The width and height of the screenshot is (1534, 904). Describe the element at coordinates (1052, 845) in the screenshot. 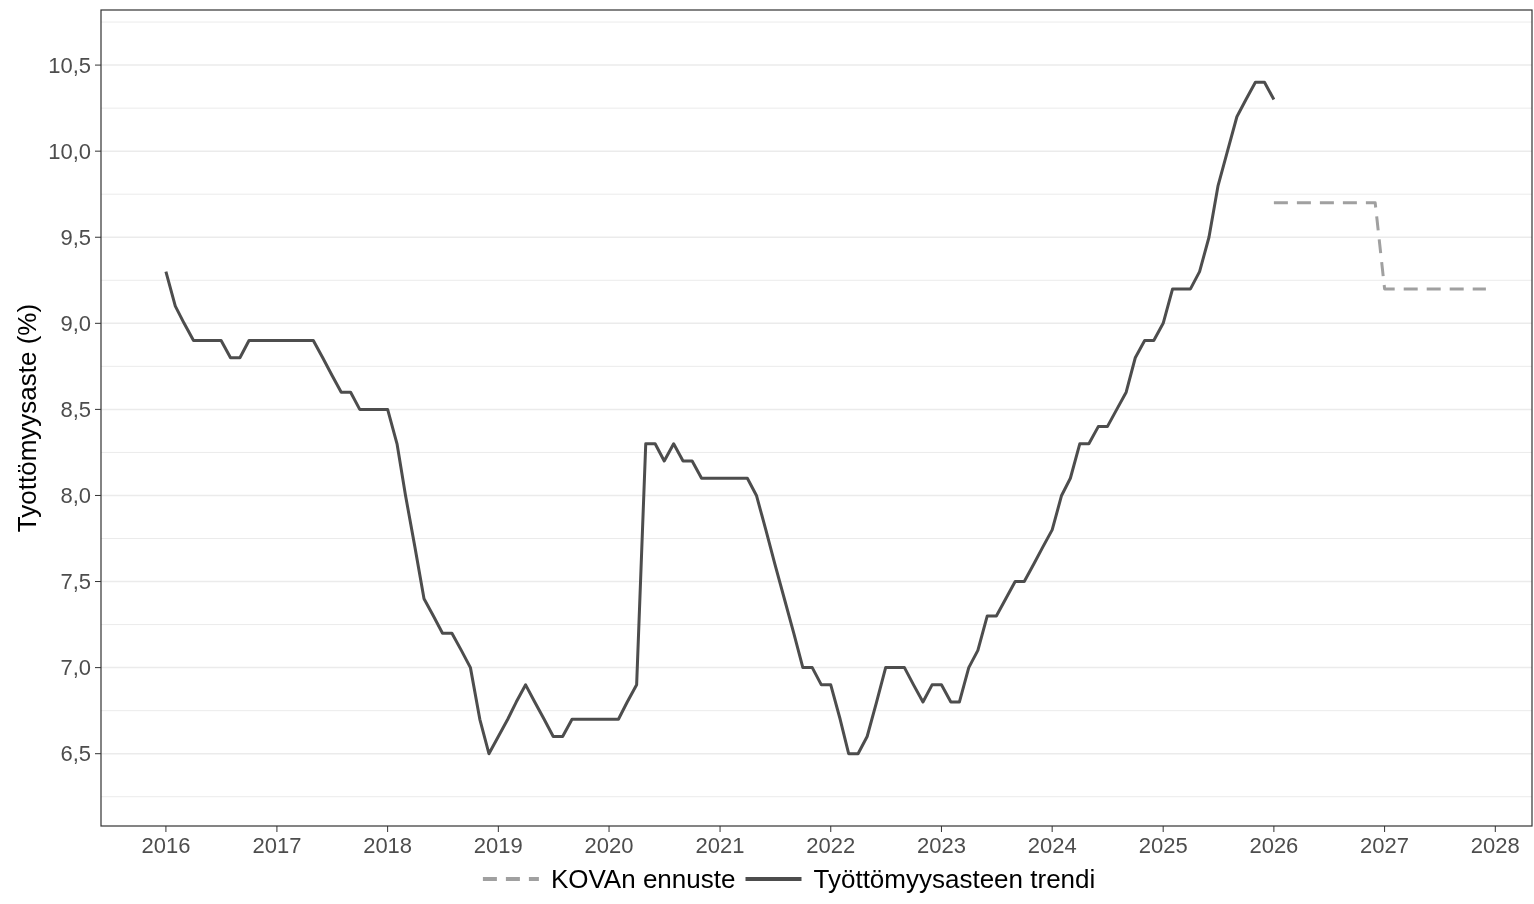

I see `x-tick-label: 2024` at that location.